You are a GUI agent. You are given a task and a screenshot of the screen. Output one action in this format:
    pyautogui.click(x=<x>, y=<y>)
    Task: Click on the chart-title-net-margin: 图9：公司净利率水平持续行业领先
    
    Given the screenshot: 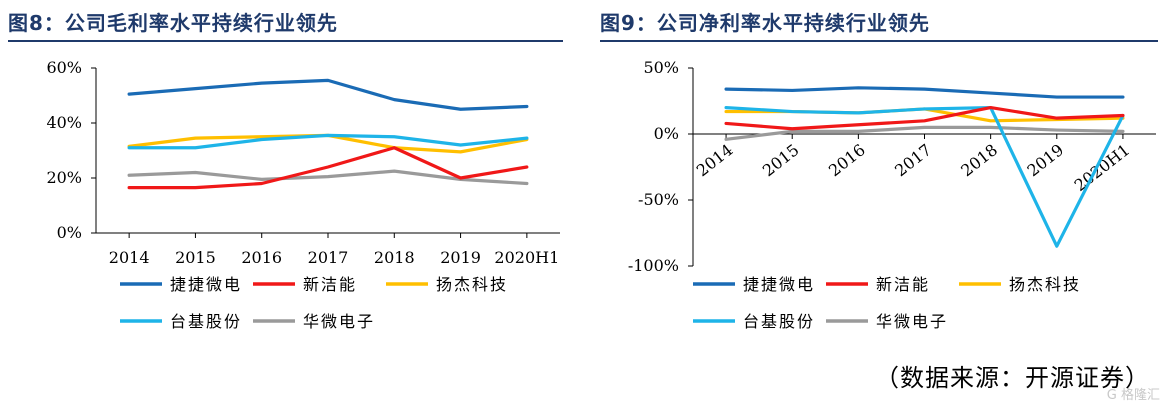 What is the action you would take?
    pyautogui.click(x=765, y=23)
    